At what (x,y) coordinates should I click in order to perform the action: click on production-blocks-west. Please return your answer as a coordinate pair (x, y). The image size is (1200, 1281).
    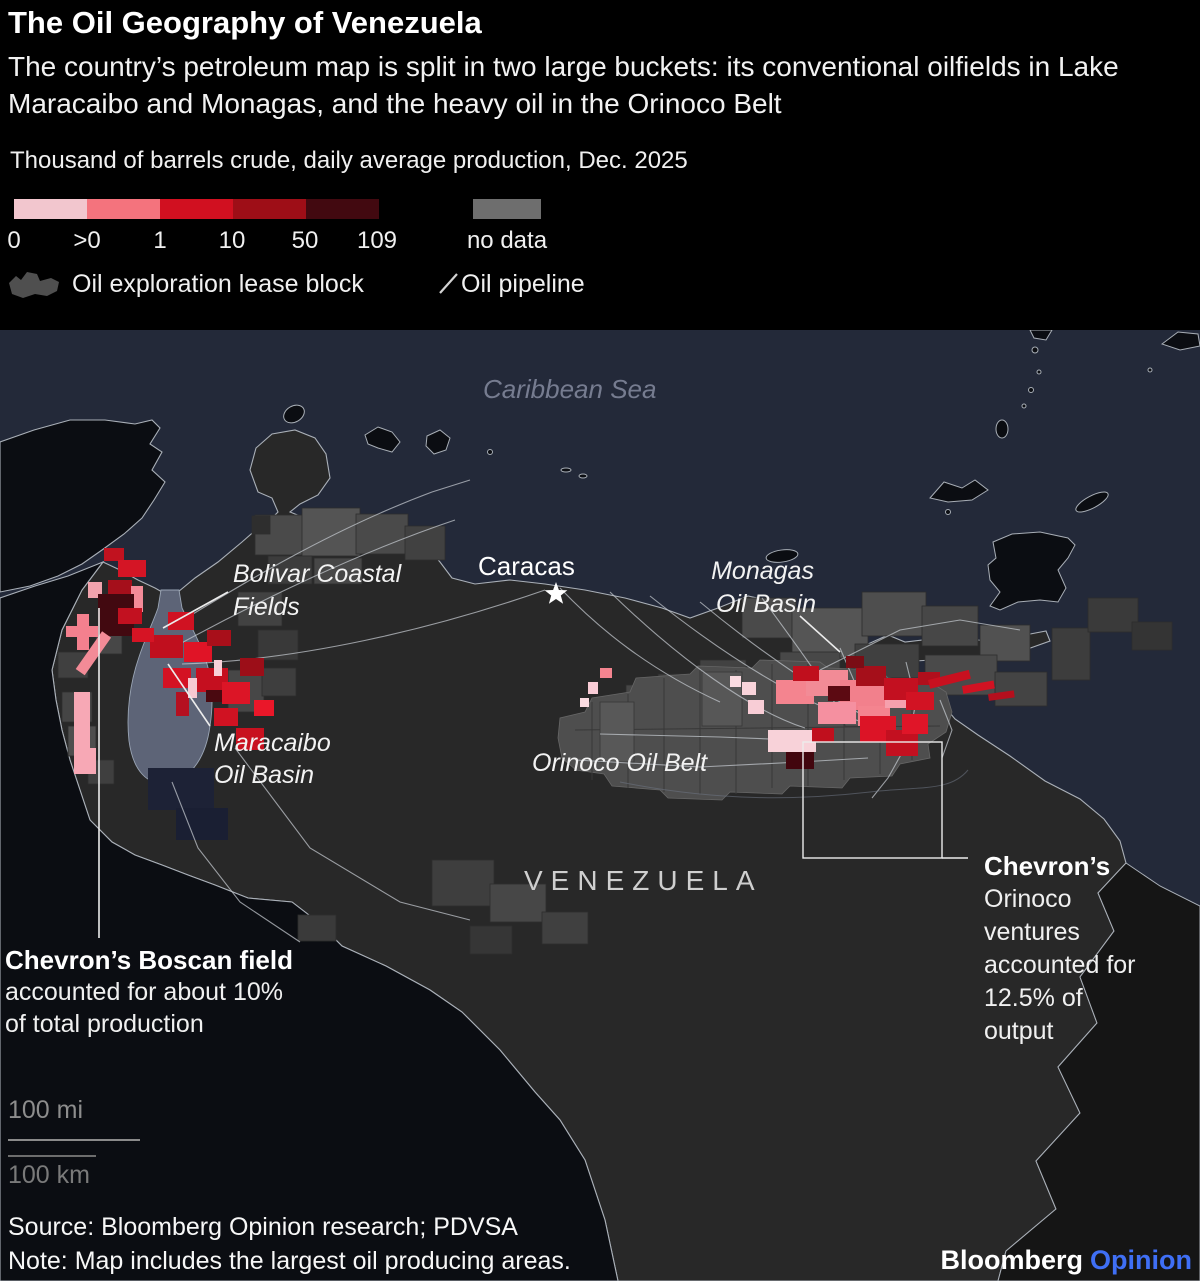
    Looking at the image, I should click on (170, 661).